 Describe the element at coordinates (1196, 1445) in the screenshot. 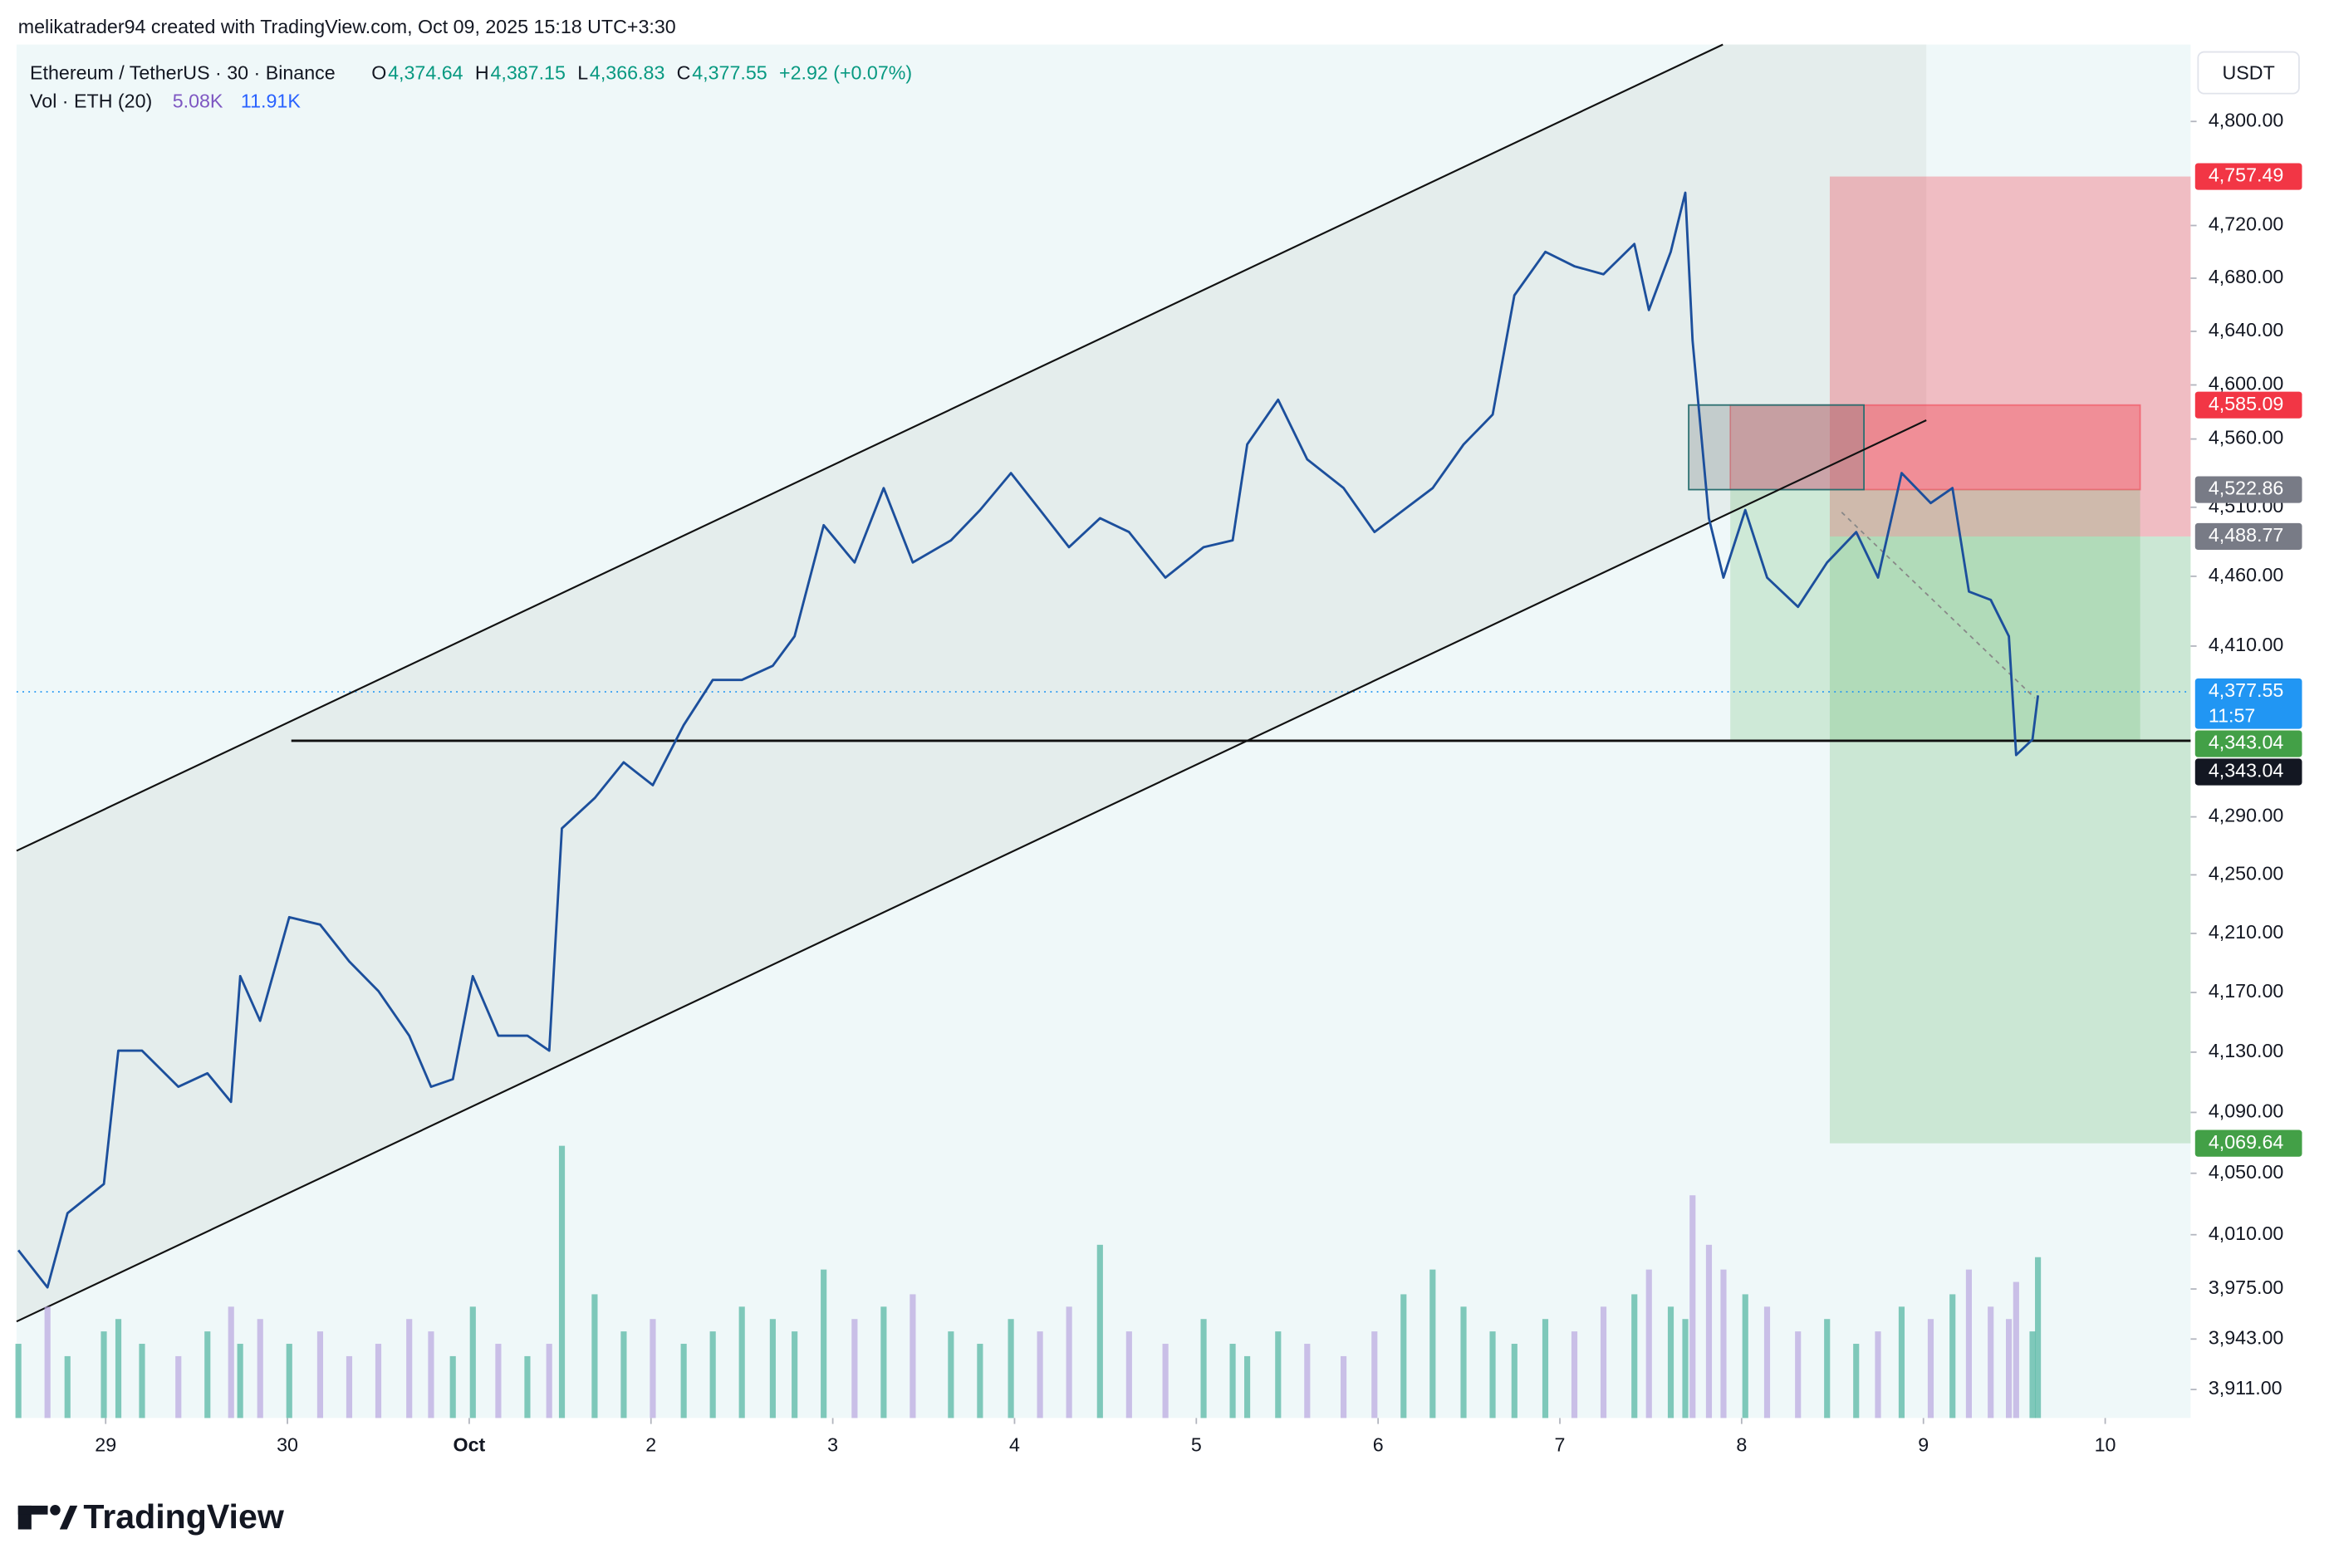

I see `x-tick-label: 5` at that location.